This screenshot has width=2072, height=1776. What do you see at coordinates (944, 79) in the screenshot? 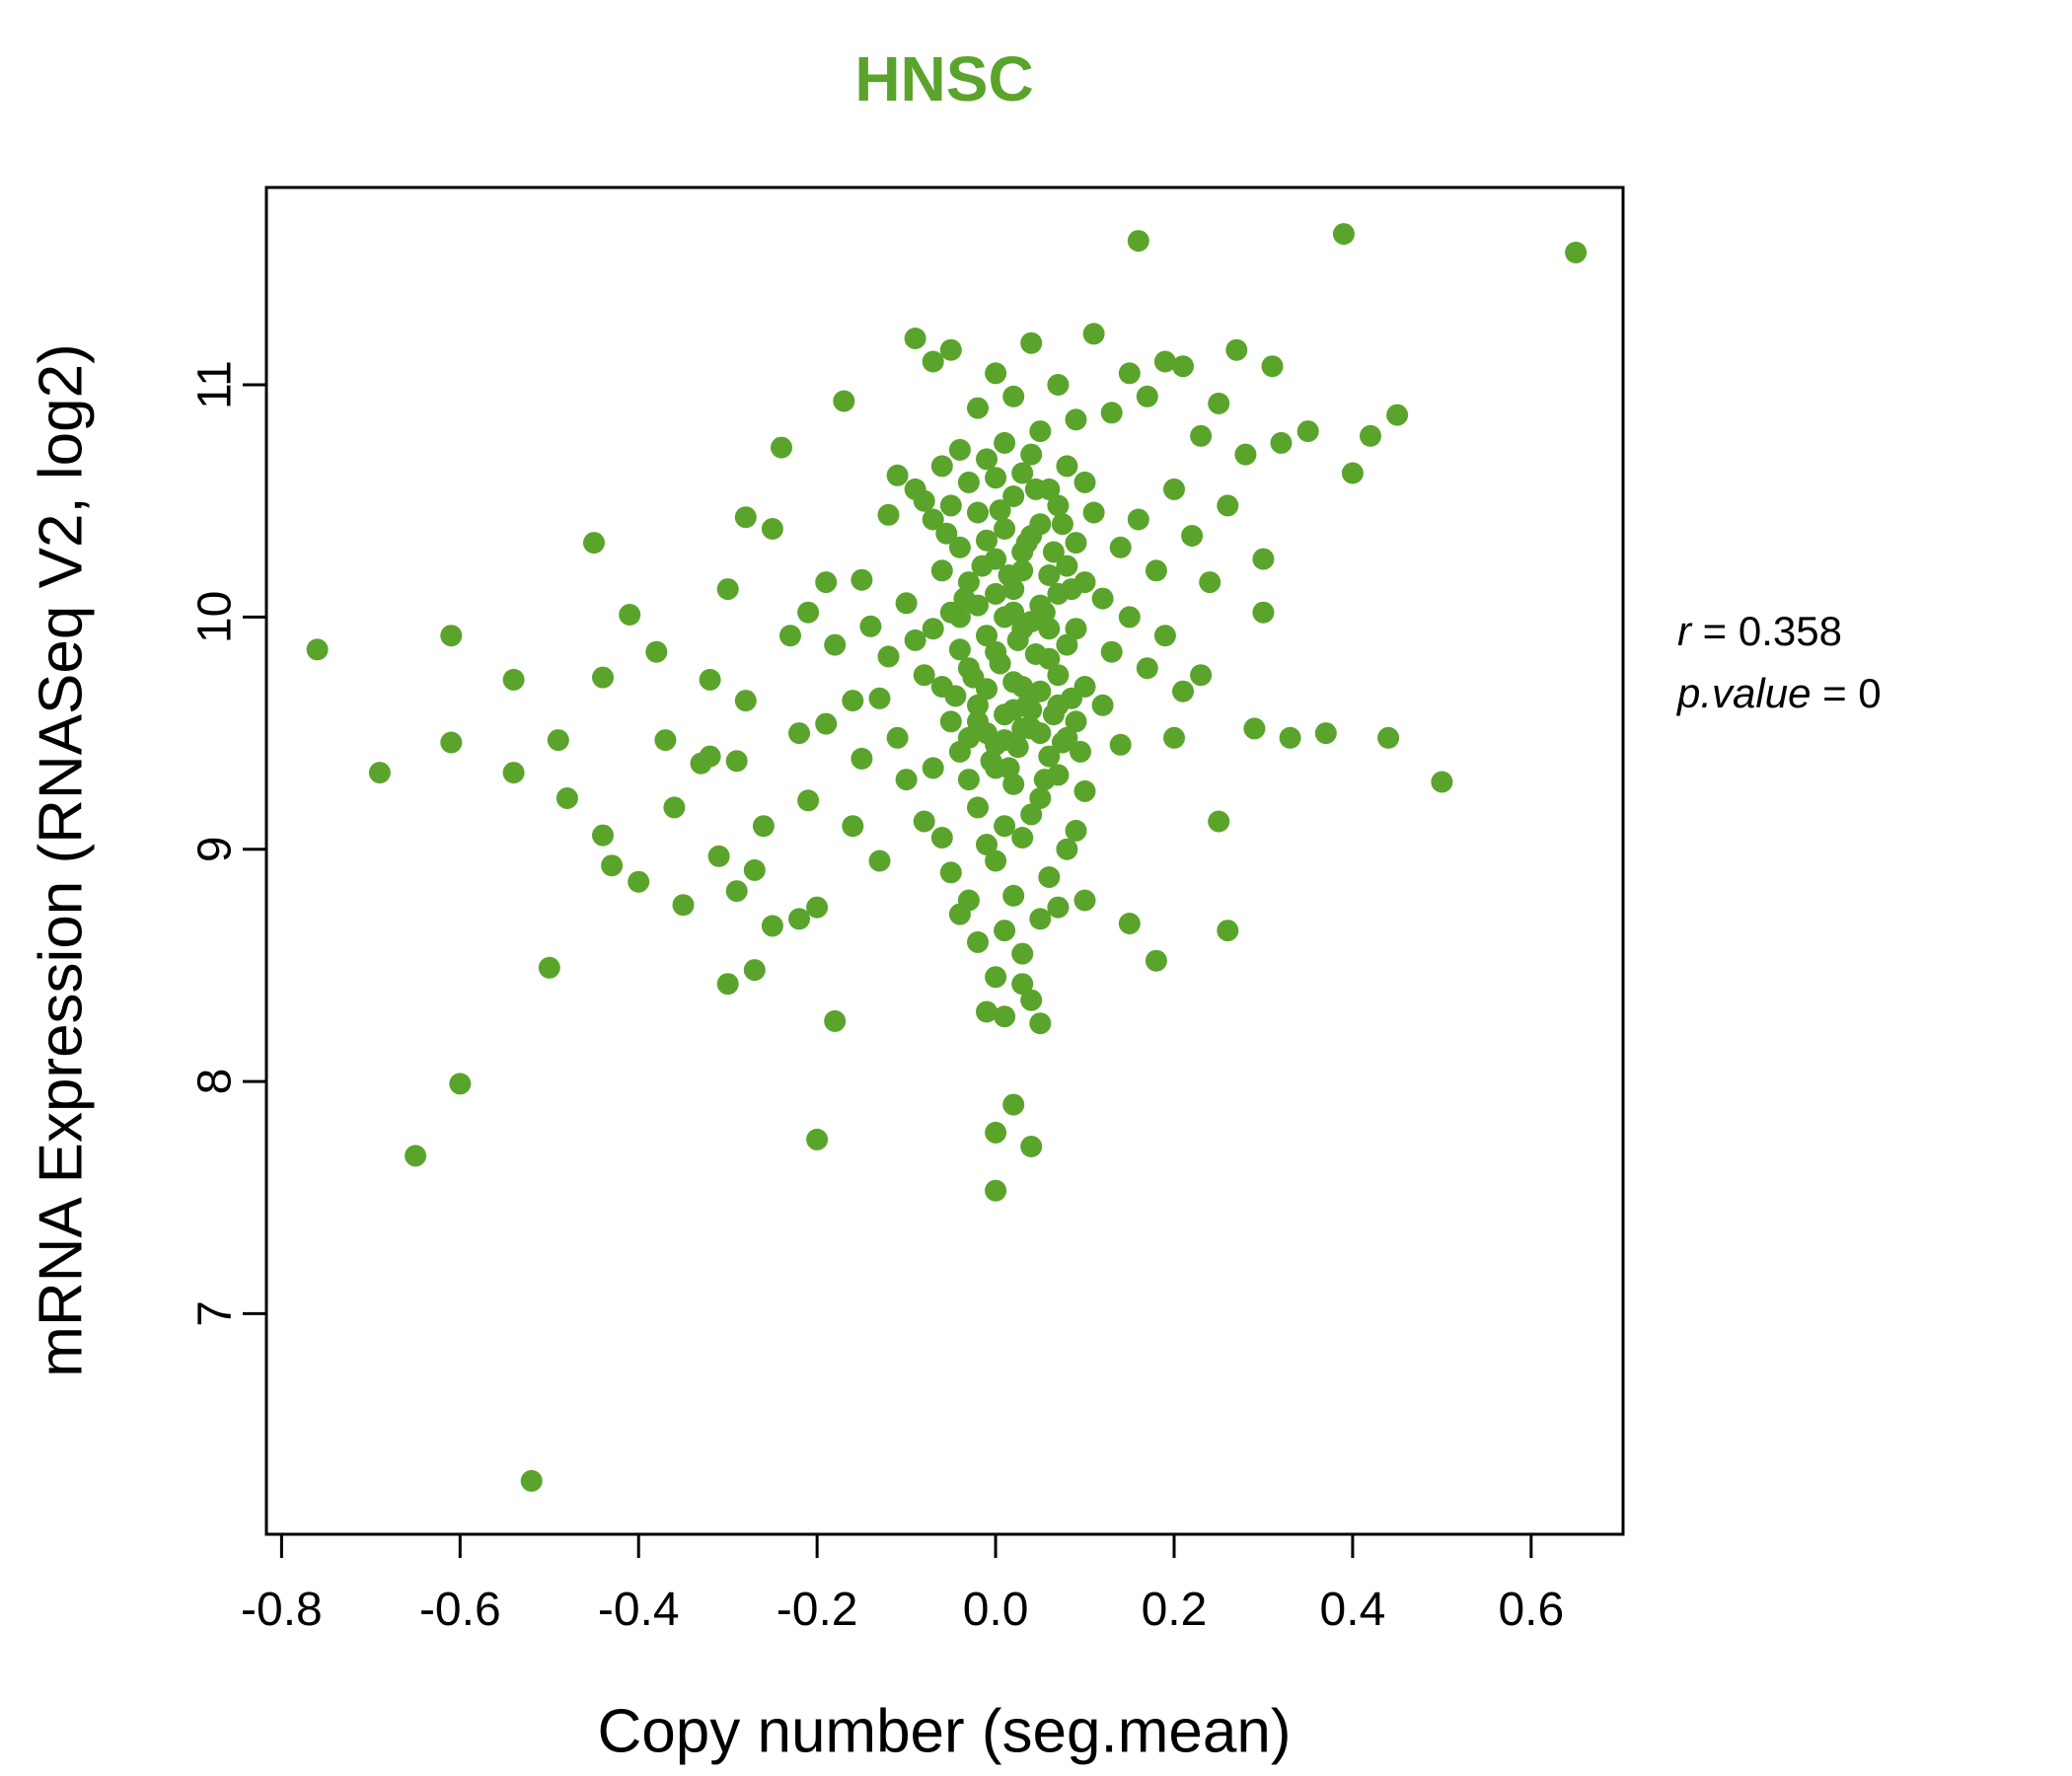
I see `chart-title: HNSC` at bounding box center [944, 79].